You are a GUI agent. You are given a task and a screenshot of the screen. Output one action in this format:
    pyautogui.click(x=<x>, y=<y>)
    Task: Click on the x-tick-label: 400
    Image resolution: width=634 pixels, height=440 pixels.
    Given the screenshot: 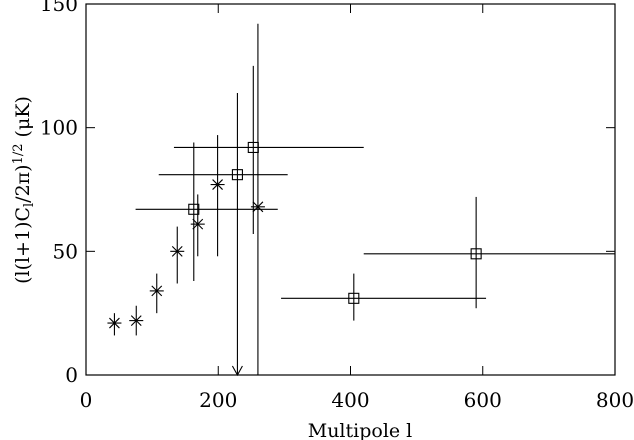 What is the action you would take?
    pyautogui.click(x=350, y=400)
    